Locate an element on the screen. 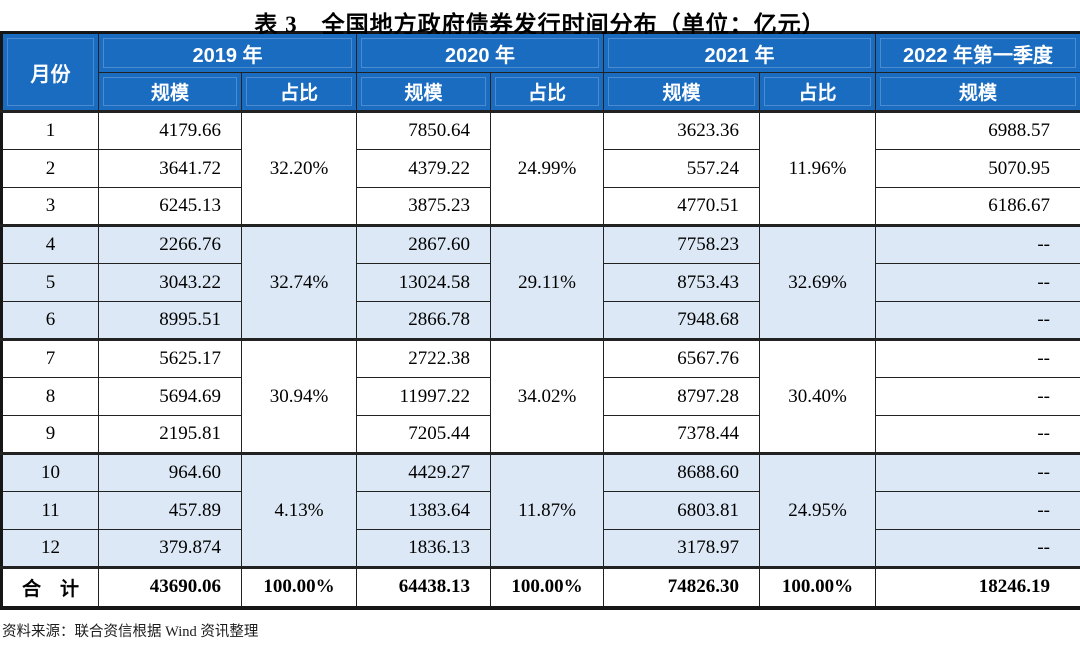  table-row: 9 2195.81 7205.44 7378.44 -- is located at coordinates (540, 435).